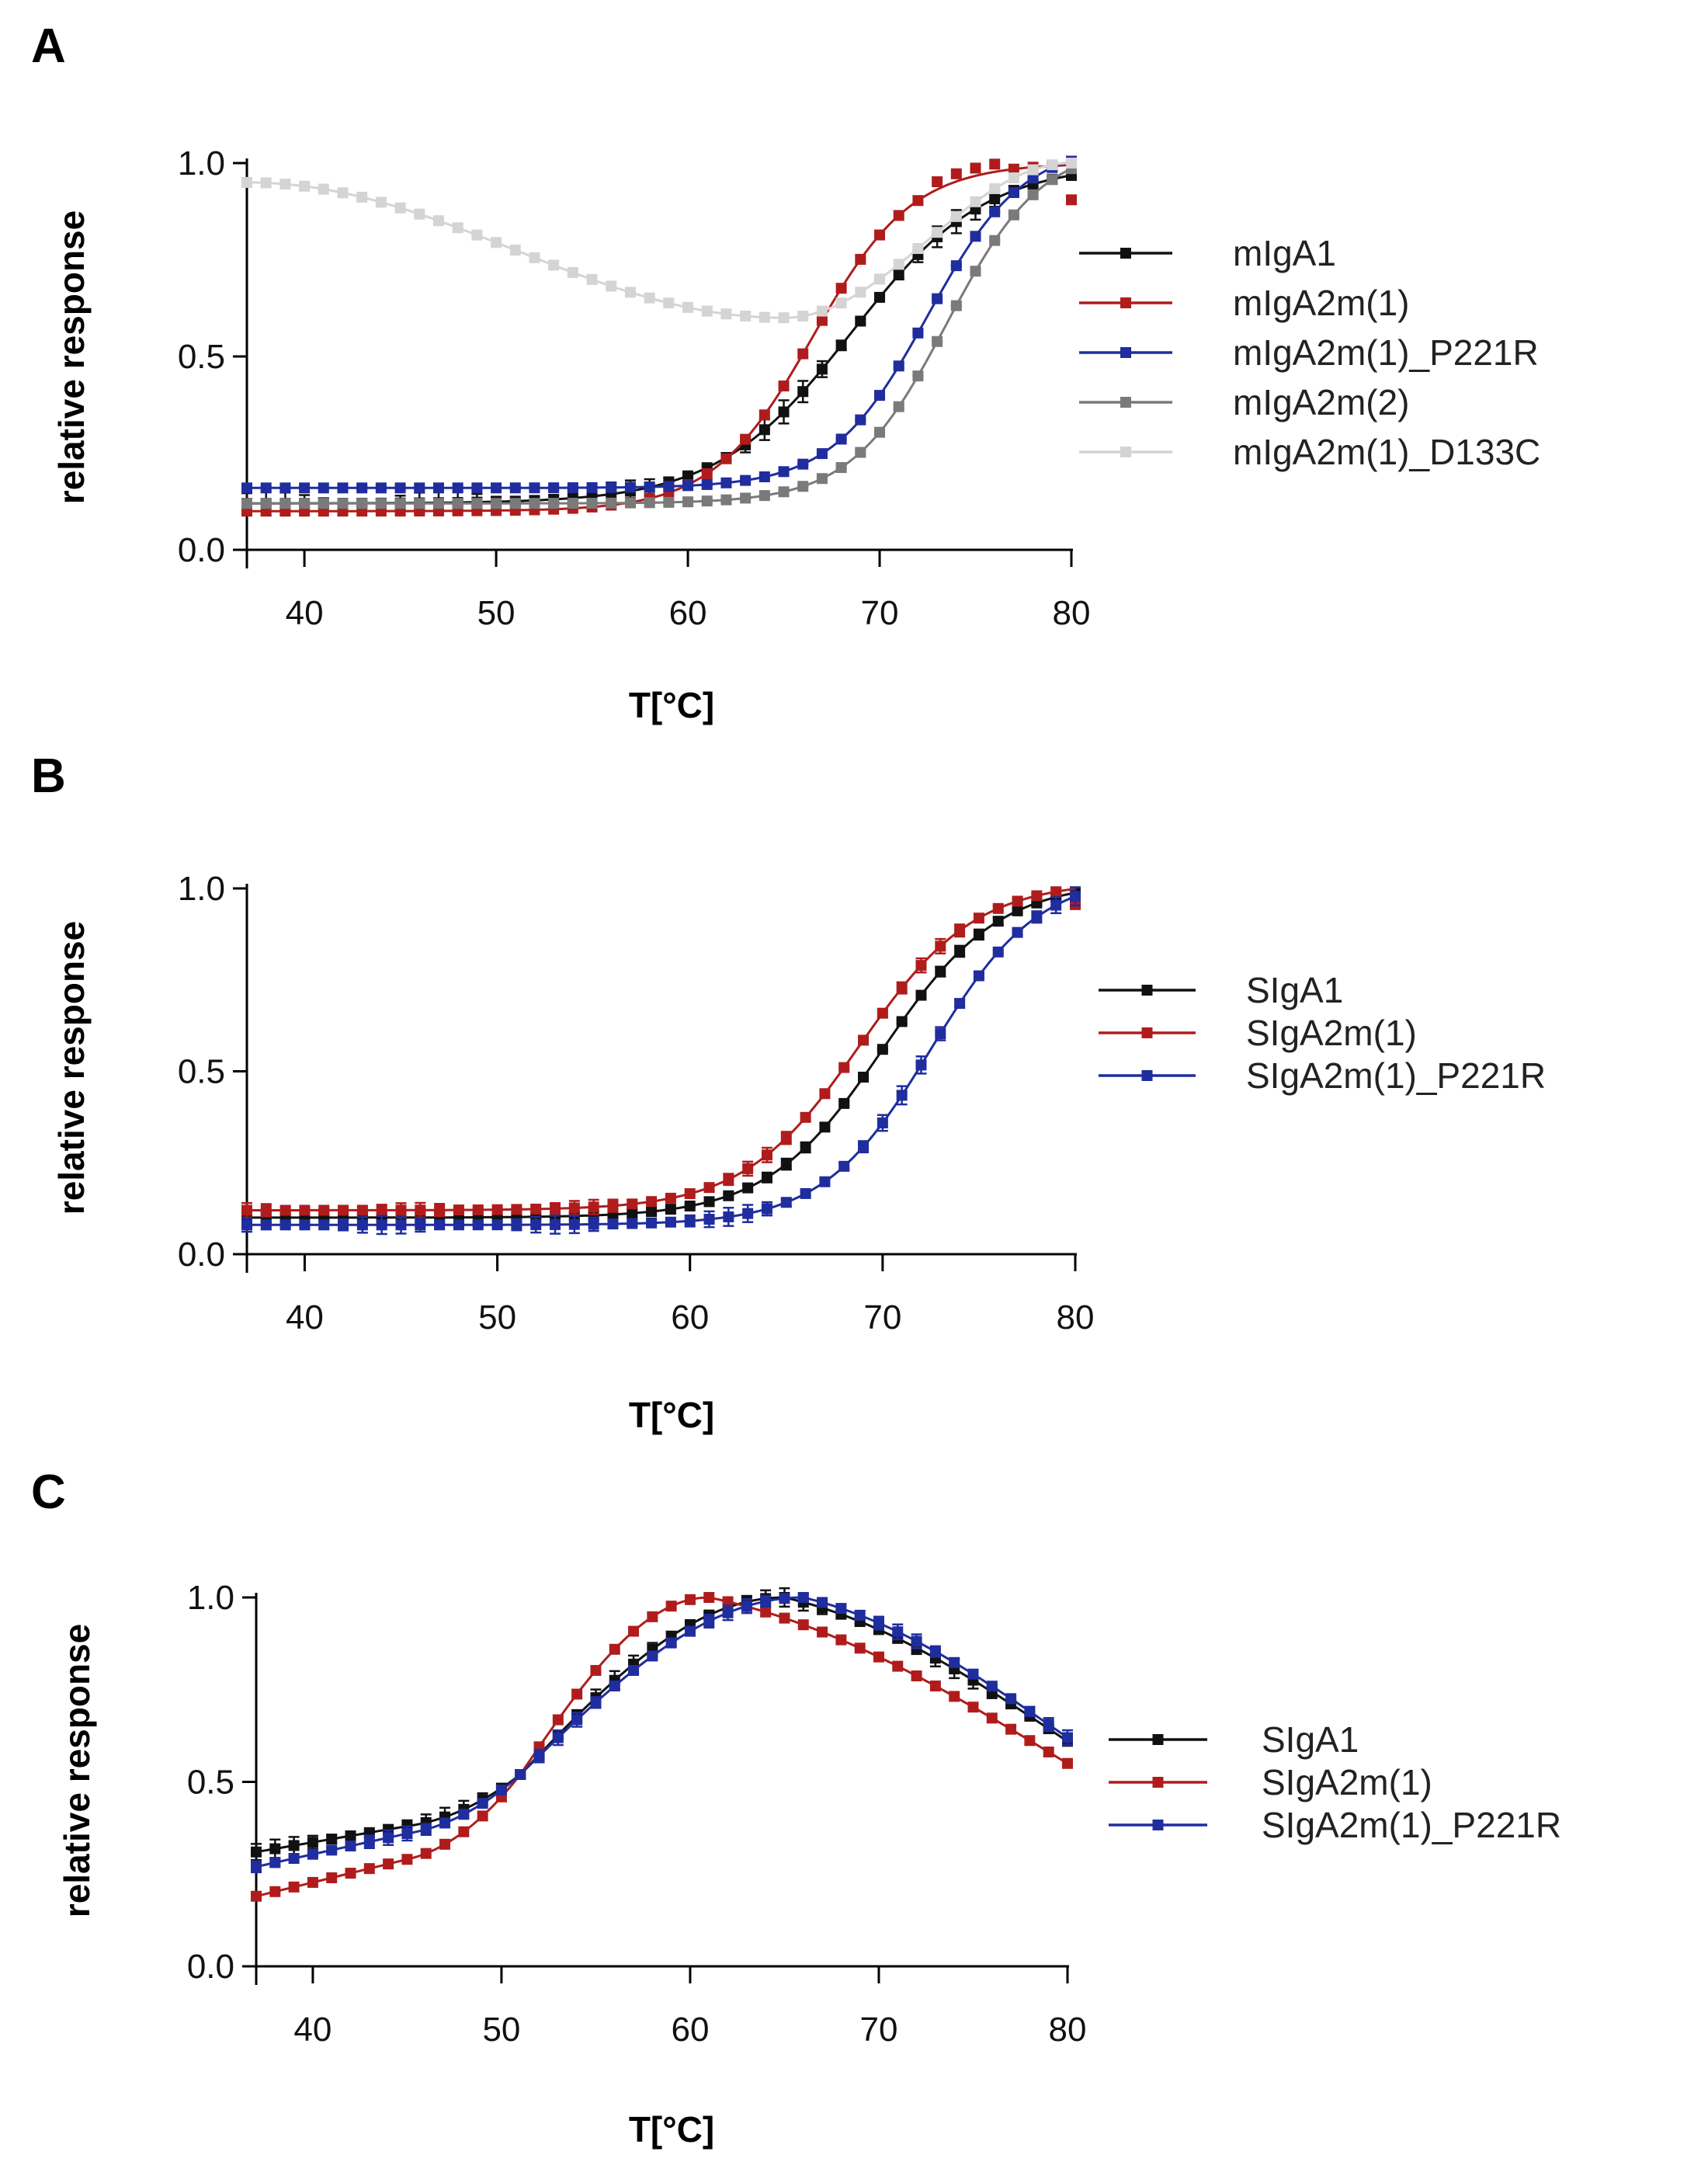  I want to click on panel-c-fit-line, so click(662, 1732).